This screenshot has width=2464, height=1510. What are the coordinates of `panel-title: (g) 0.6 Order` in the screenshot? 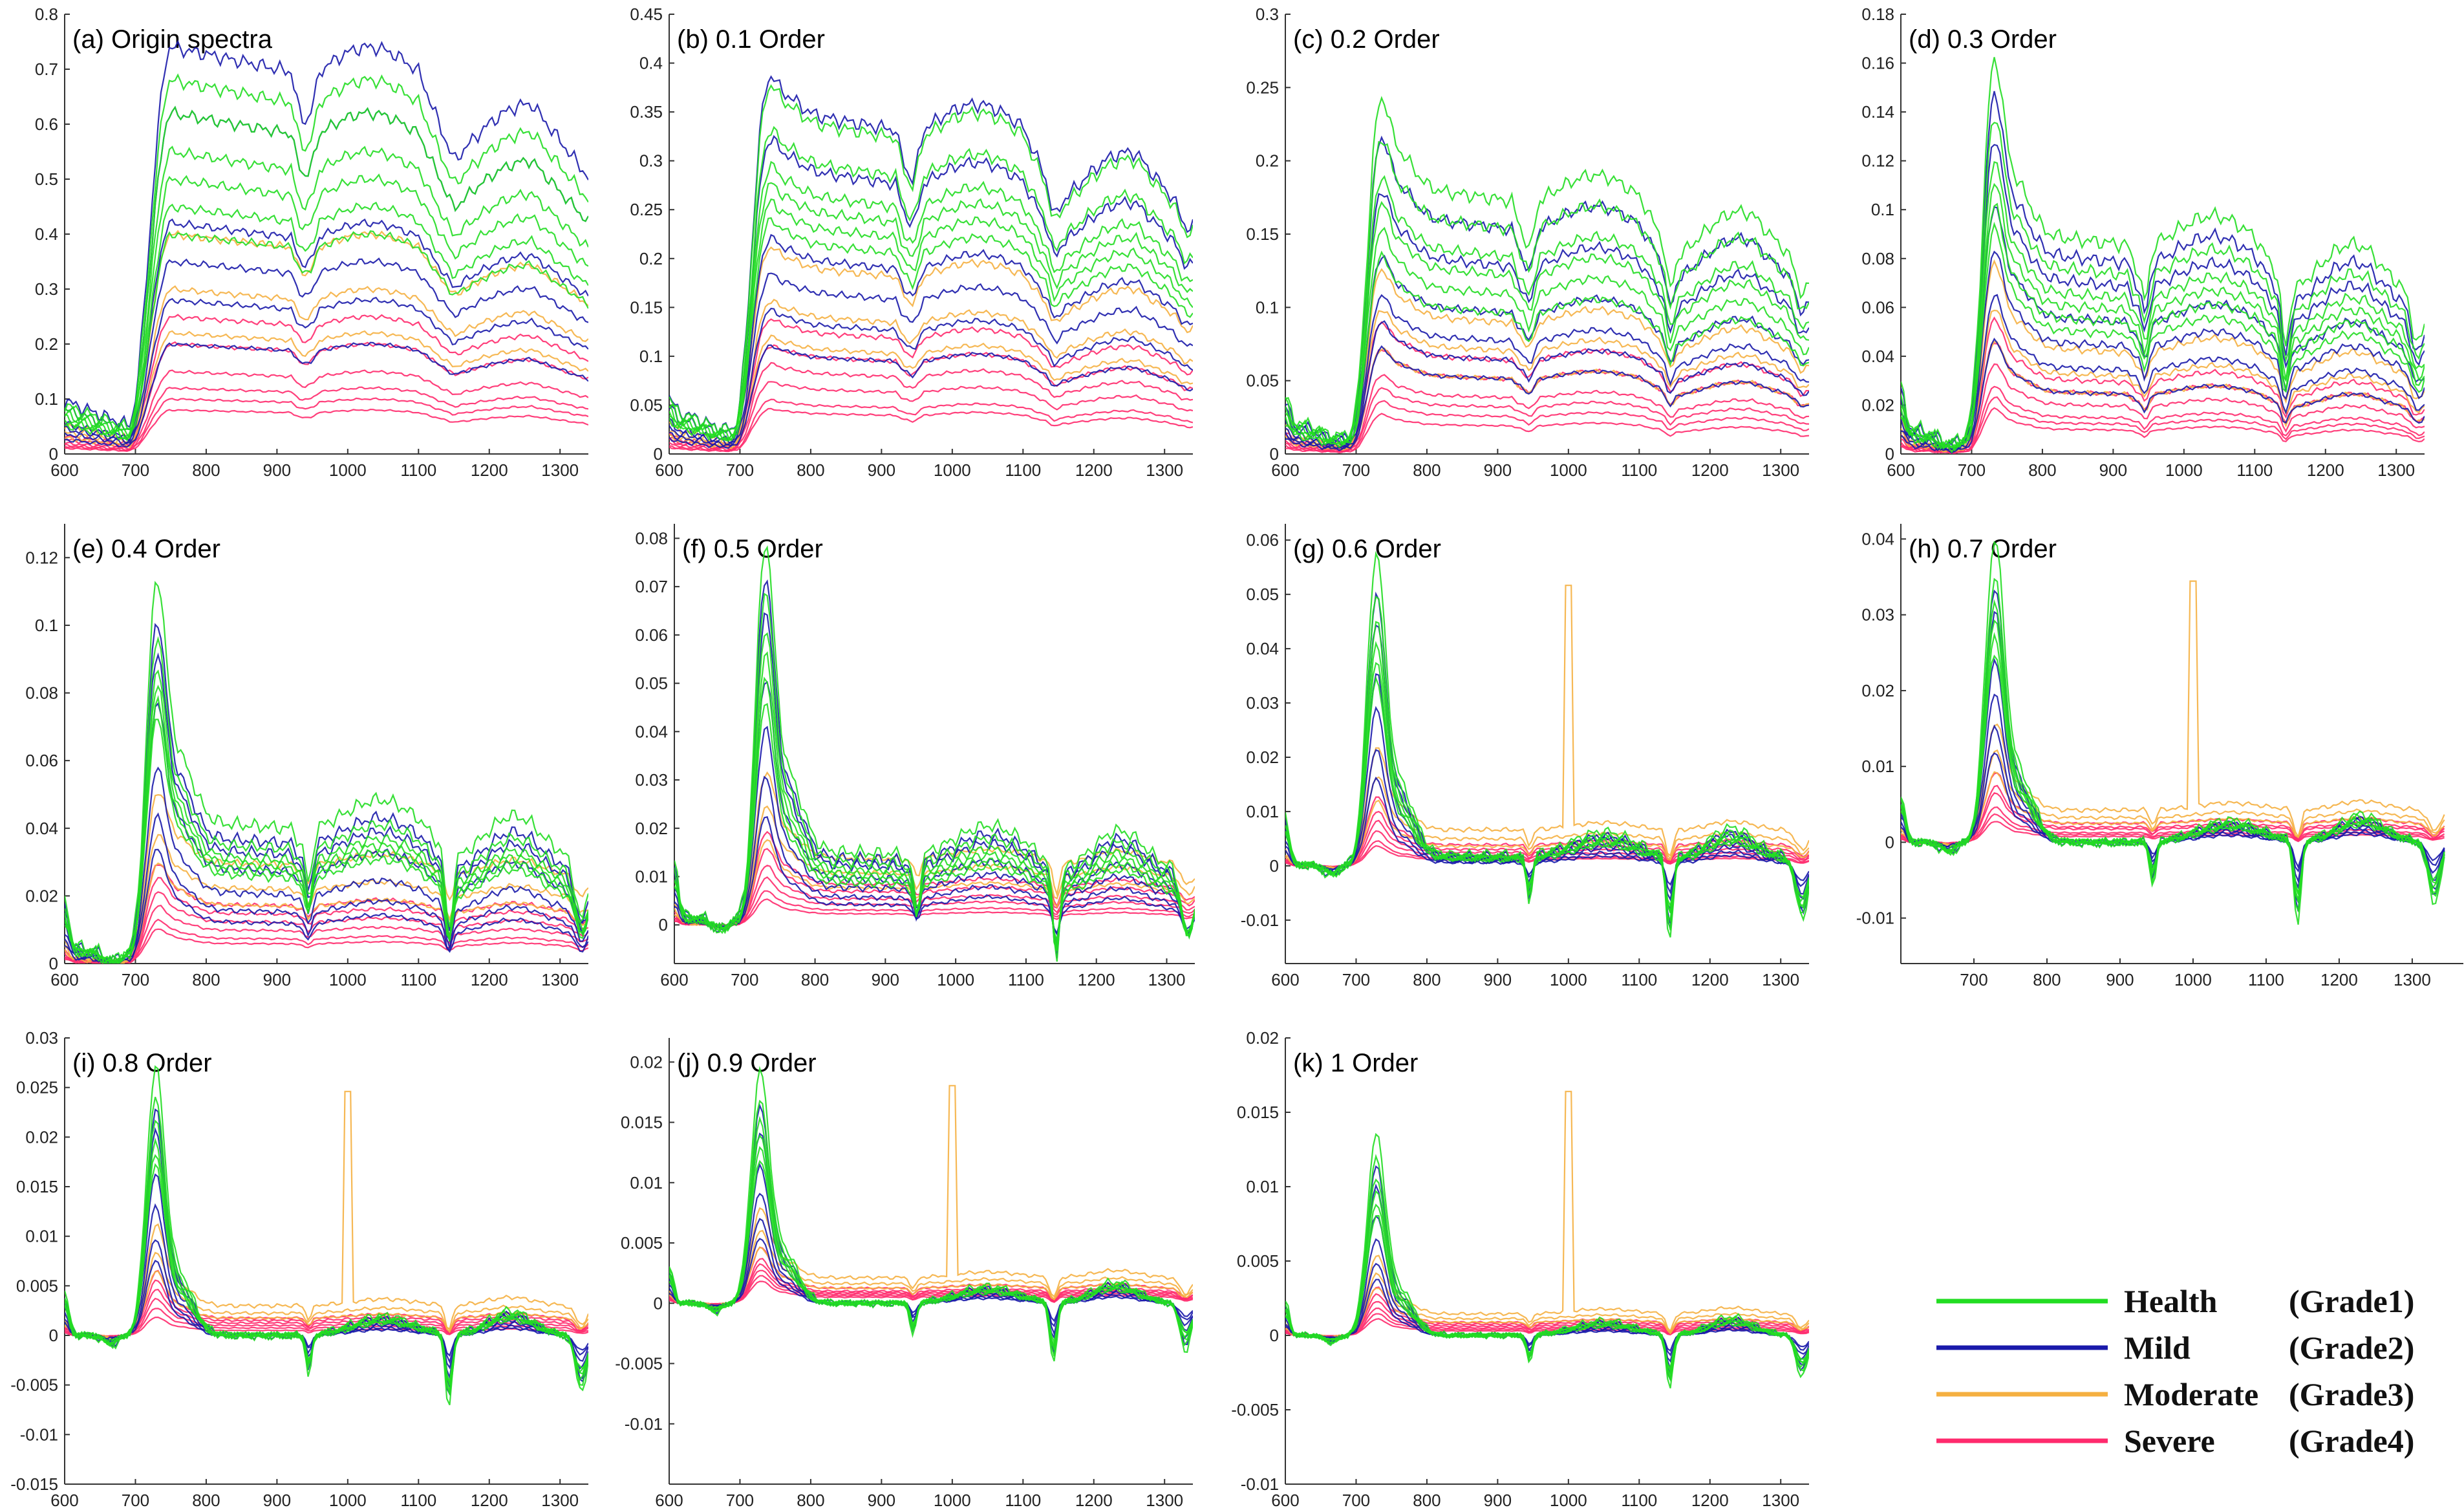 It's located at (1367, 549).